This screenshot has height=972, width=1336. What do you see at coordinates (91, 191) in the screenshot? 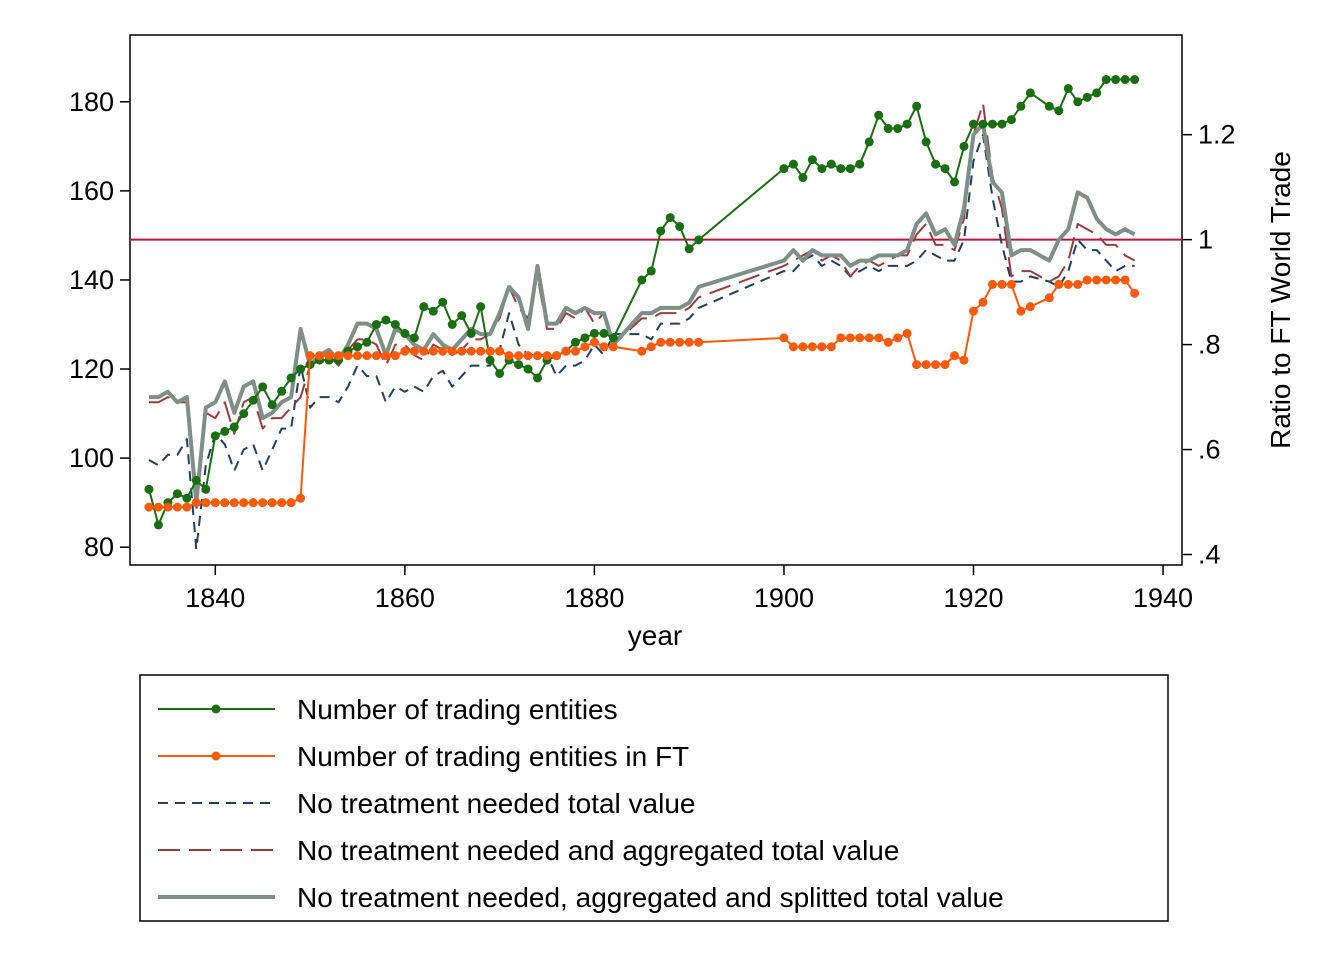
I see `y-left-tick-label: 160` at bounding box center [91, 191].